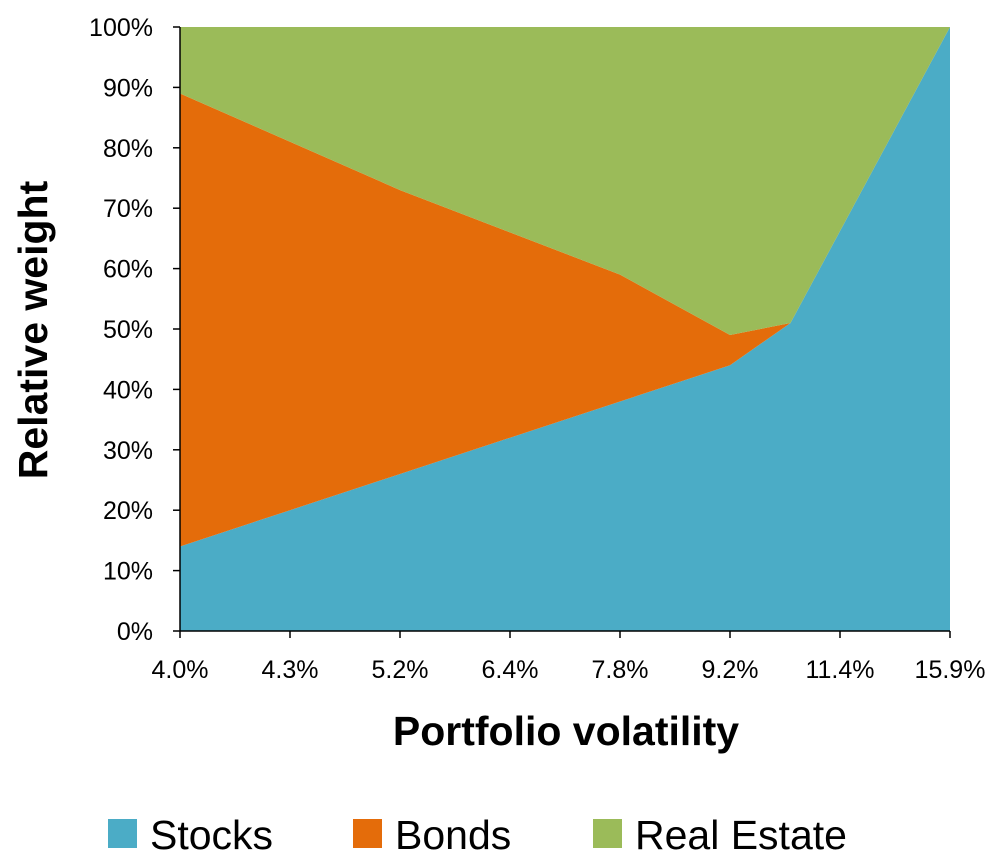 The height and width of the screenshot is (859, 999). What do you see at coordinates (128, 451) in the screenshot?
I see `y-tick-label: 30%` at bounding box center [128, 451].